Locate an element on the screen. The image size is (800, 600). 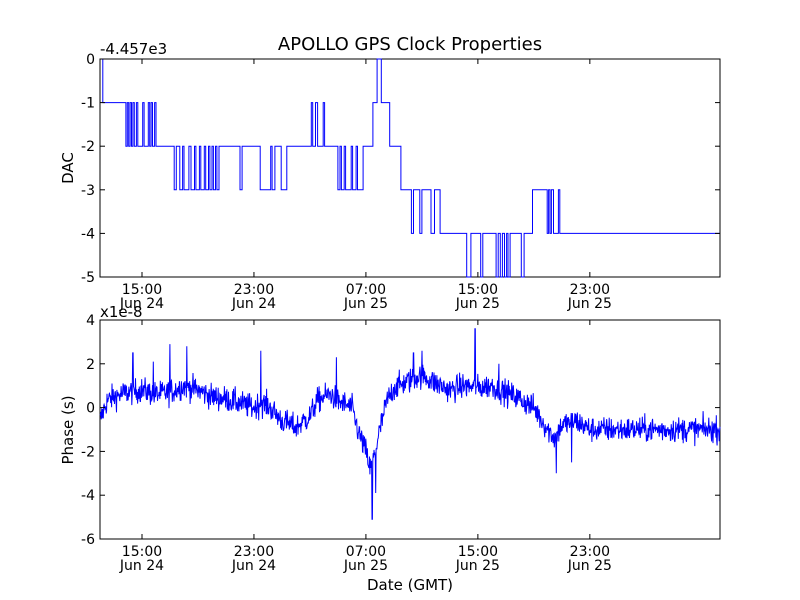
phase-y-tick-label: -4 is located at coordinates (88, 496).